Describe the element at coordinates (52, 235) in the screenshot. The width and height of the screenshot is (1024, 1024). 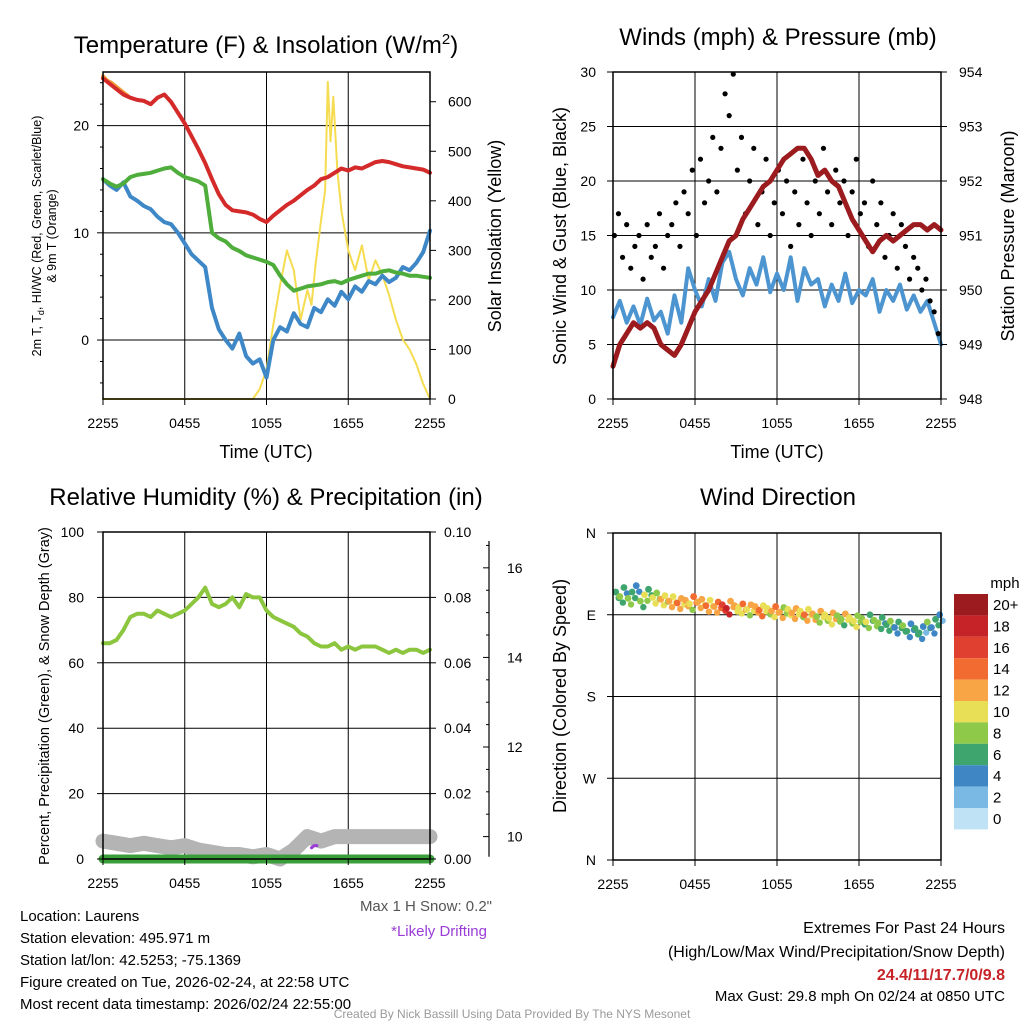
I see `temperature-ylabel-line2: & 9m T (Orange)` at that location.